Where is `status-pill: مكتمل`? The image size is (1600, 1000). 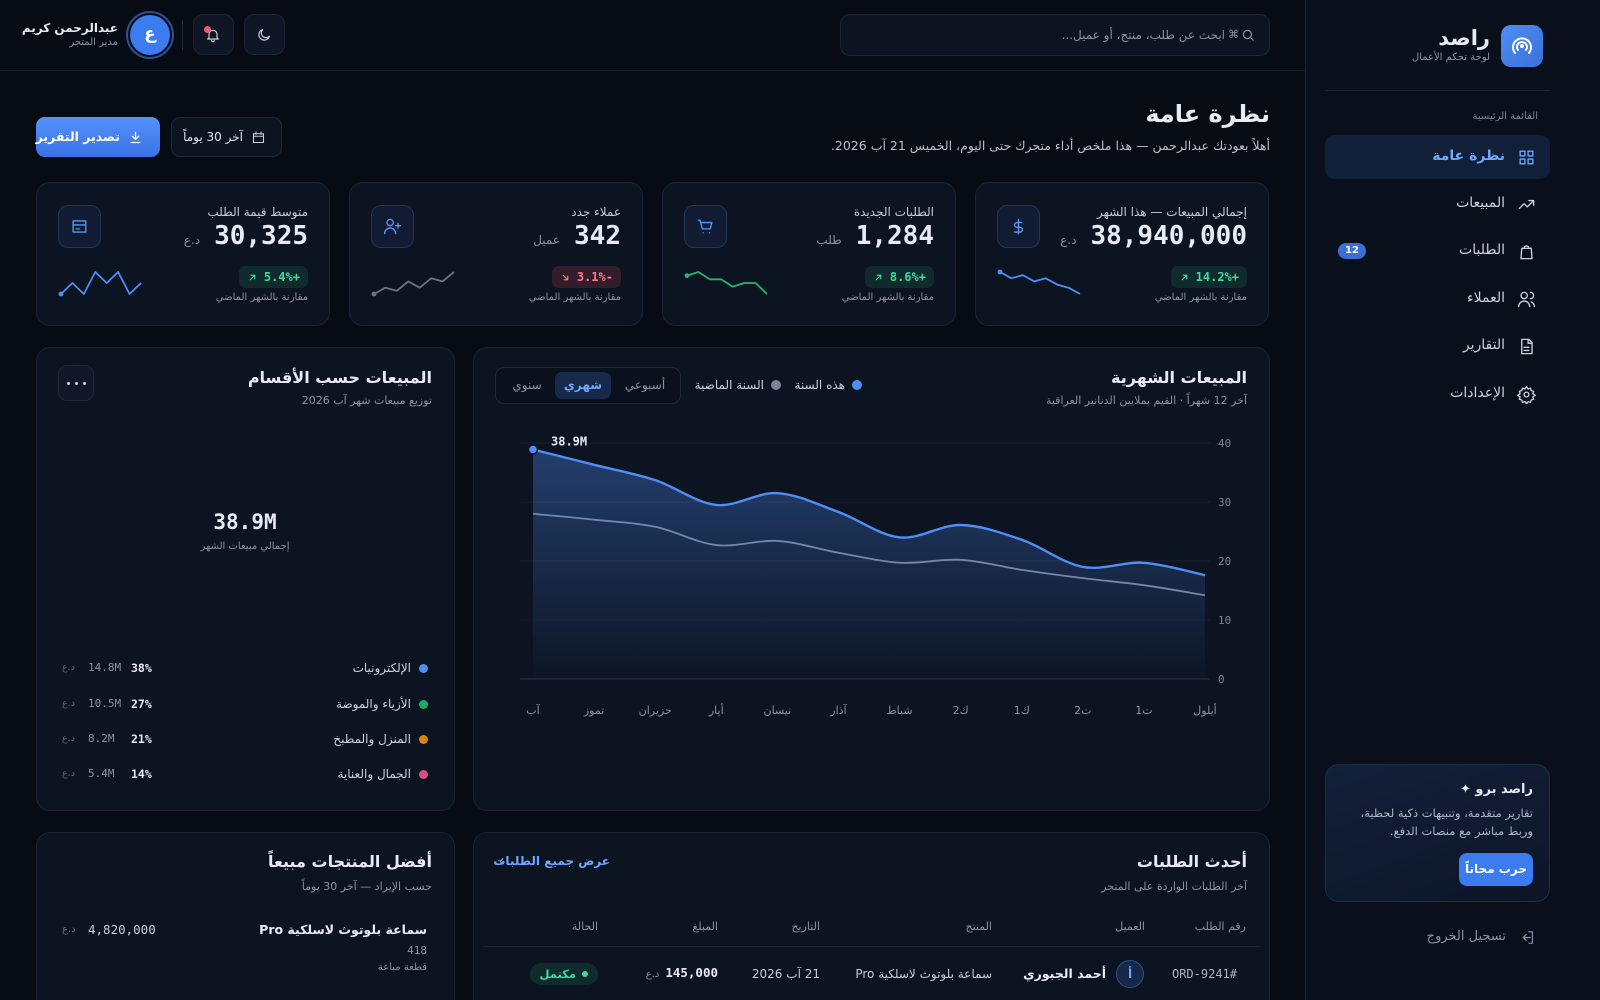
status-pill: مكتمل is located at coordinates (563, 974).